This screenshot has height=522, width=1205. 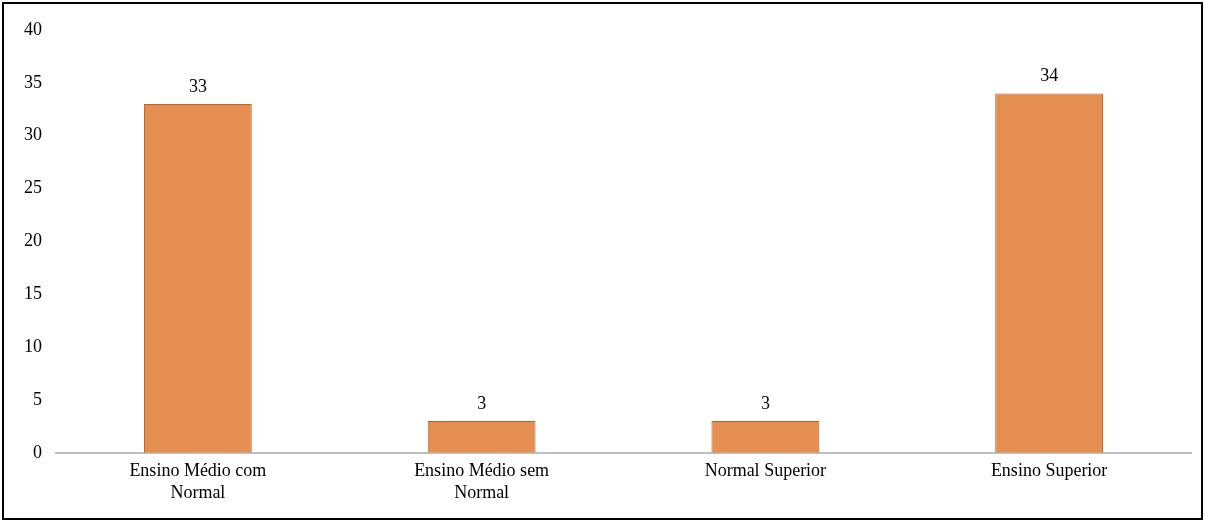 What do you see at coordinates (37, 451) in the screenshot?
I see `y-tick-label: 0` at bounding box center [37, 451].